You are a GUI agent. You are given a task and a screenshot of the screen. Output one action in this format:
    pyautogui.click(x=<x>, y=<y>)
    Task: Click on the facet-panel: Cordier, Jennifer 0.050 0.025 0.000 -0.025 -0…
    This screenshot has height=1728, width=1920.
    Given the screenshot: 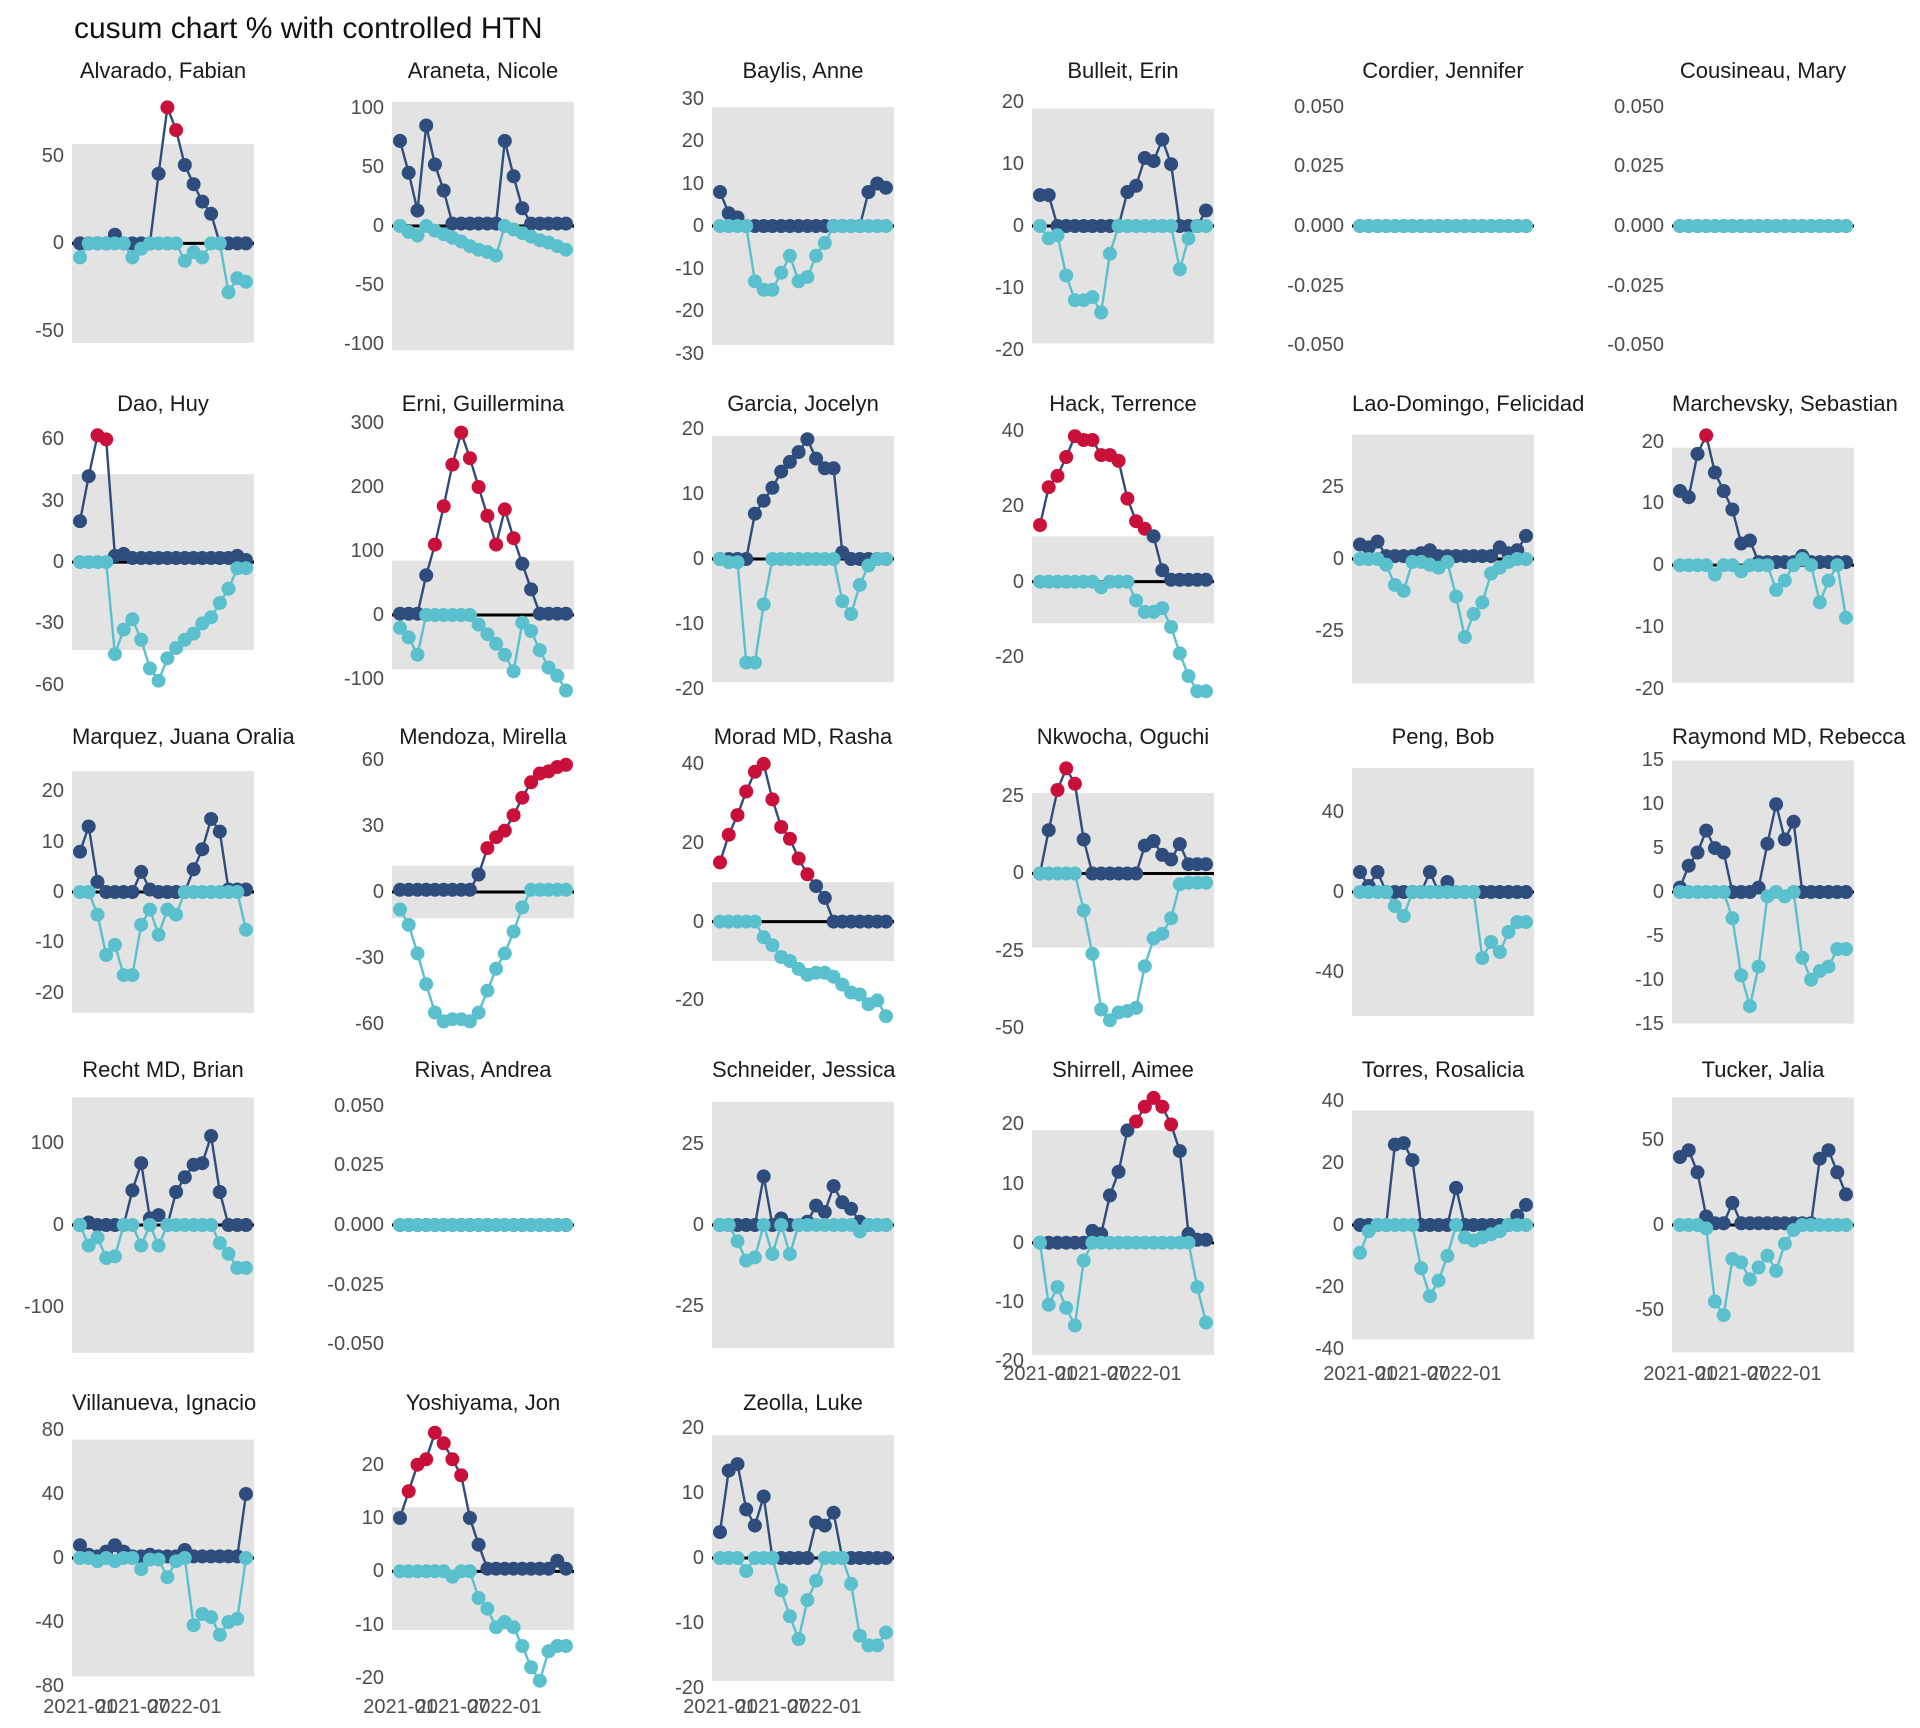 What is the action you would take?
    pyautogui.click(x=1440, y=222)
    